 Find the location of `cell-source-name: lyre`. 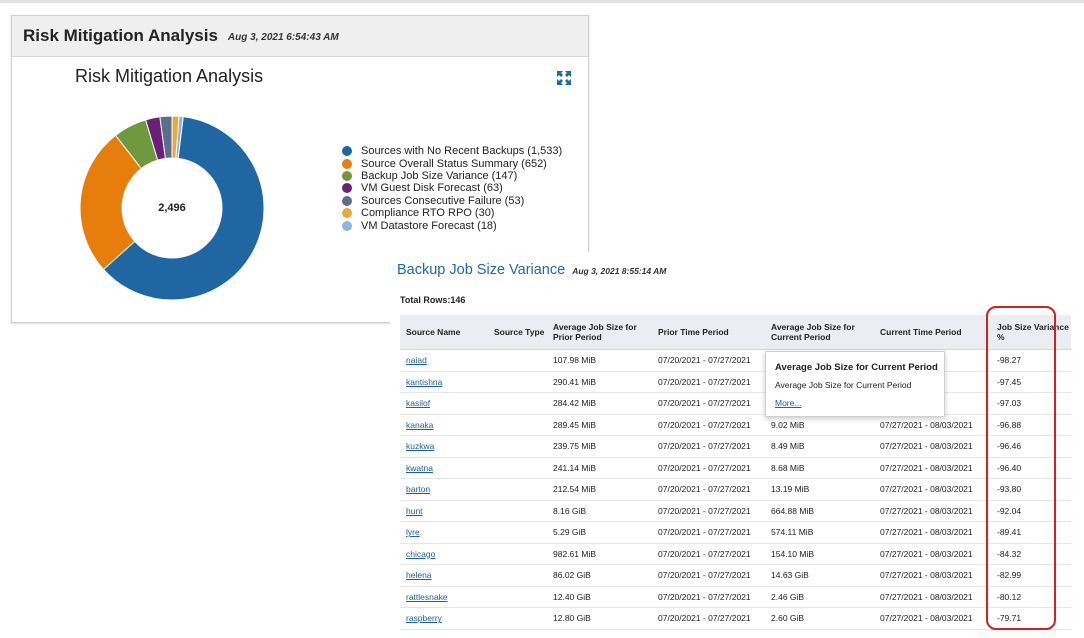

cell-source-name: lyre is located at coordinates (444, 532).